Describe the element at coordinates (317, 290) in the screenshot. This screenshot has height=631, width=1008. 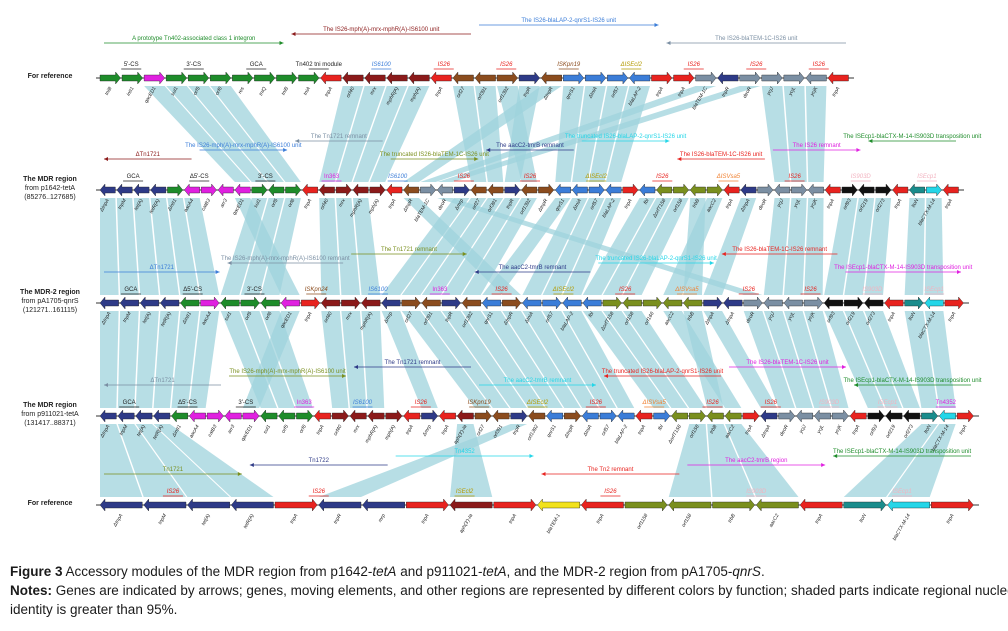
I see `element-label: ISKpn24` at that location.